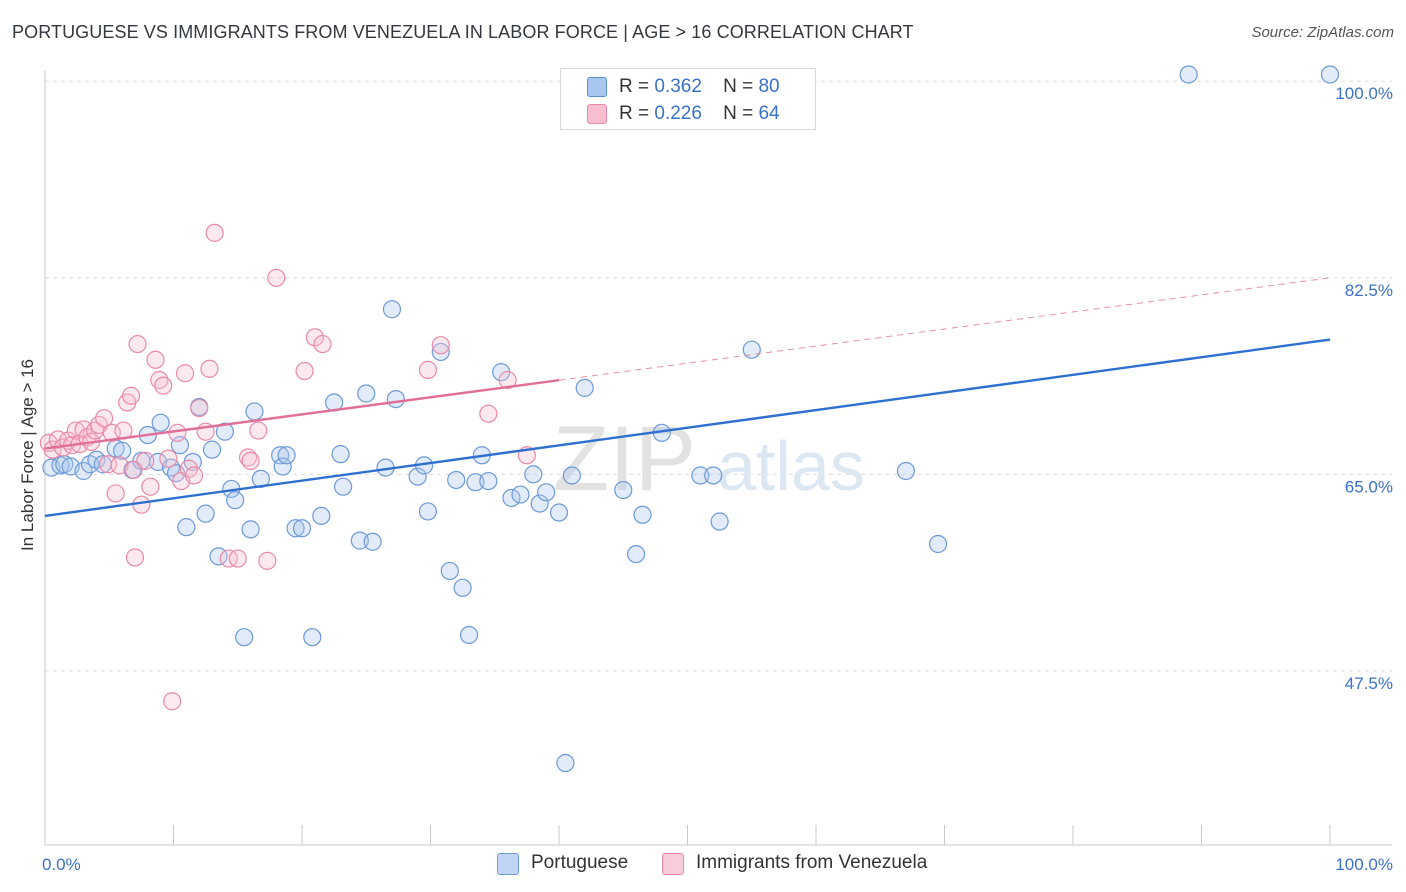 This screenshot has height=892, width=1406. What do you see at coordinates (944, 329) in the screenshot?
I see `trend-line-venezuela-projection` at bounding box center [944, 329].